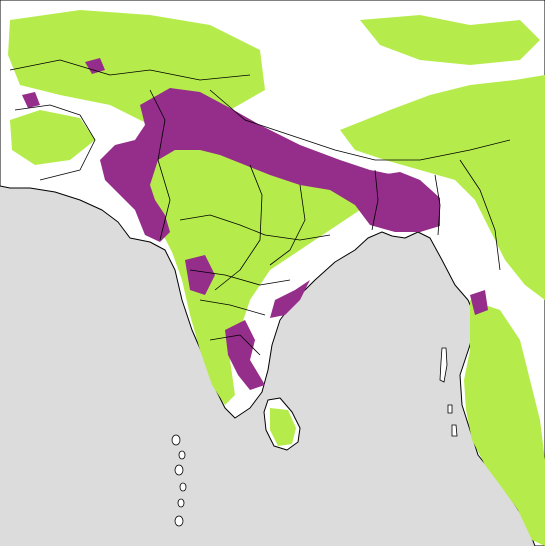 Image resolution: width=545 pixels, height=546 pixels. What do you see at coordinates (179, 480) in the screenshot?
I see `maldives-islands` at bounding box center [179, 480].